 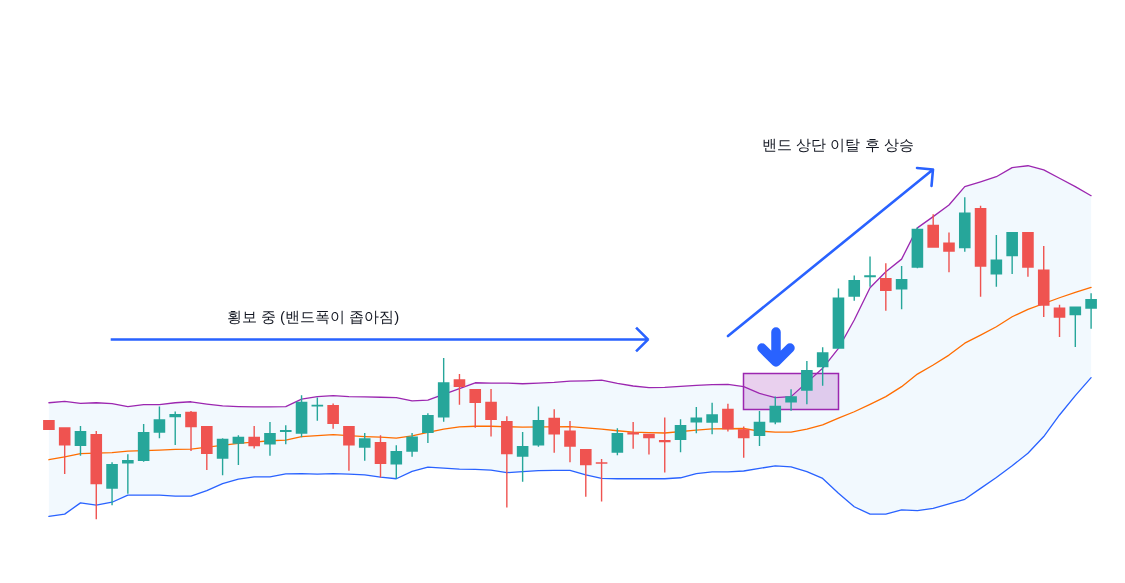 What do you see at coordinates (838, 144) in the screenshot?
I see `annotation: 밴드 상단 이탈 후 상승` at bounding box center [838, 144].